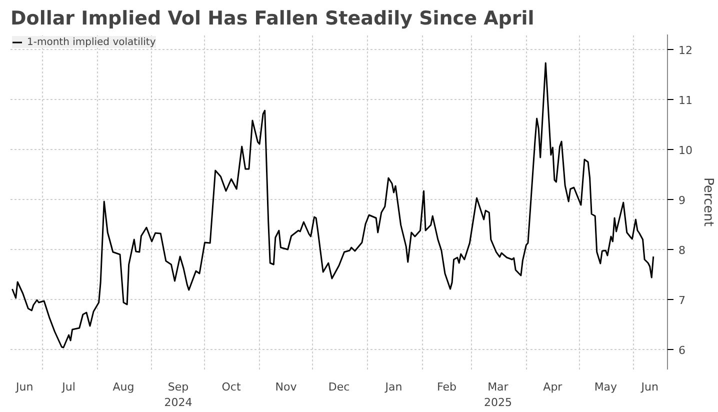  I want to click on y-tick-label: 8, so click(682, 250).